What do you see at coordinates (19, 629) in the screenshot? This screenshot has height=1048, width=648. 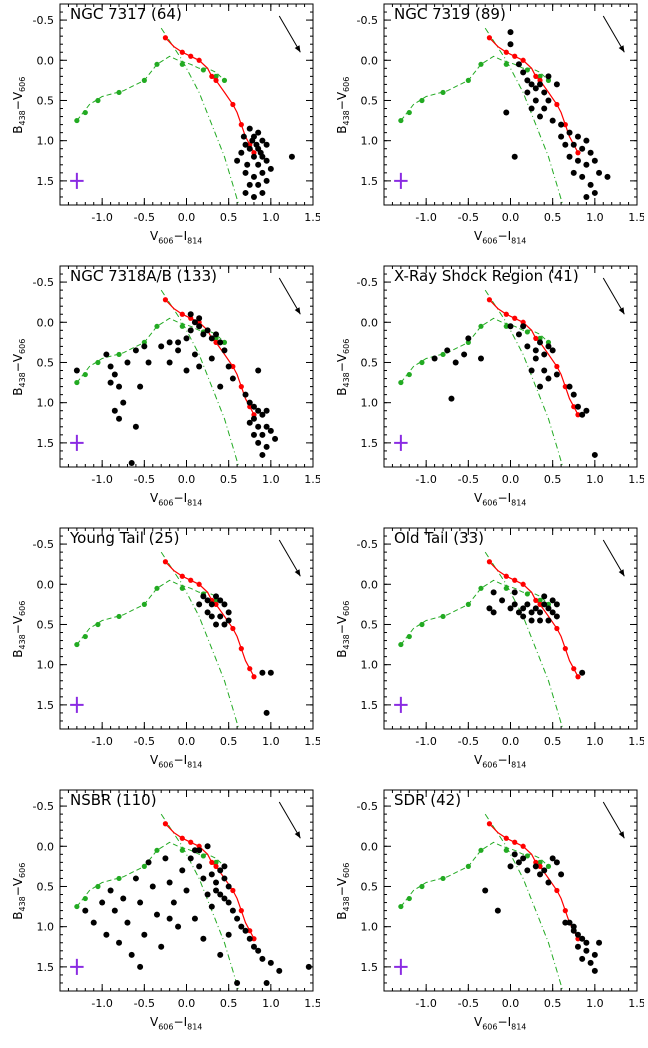 I see `y-axis-label: B438−V606` at bounding box center [19, 629].